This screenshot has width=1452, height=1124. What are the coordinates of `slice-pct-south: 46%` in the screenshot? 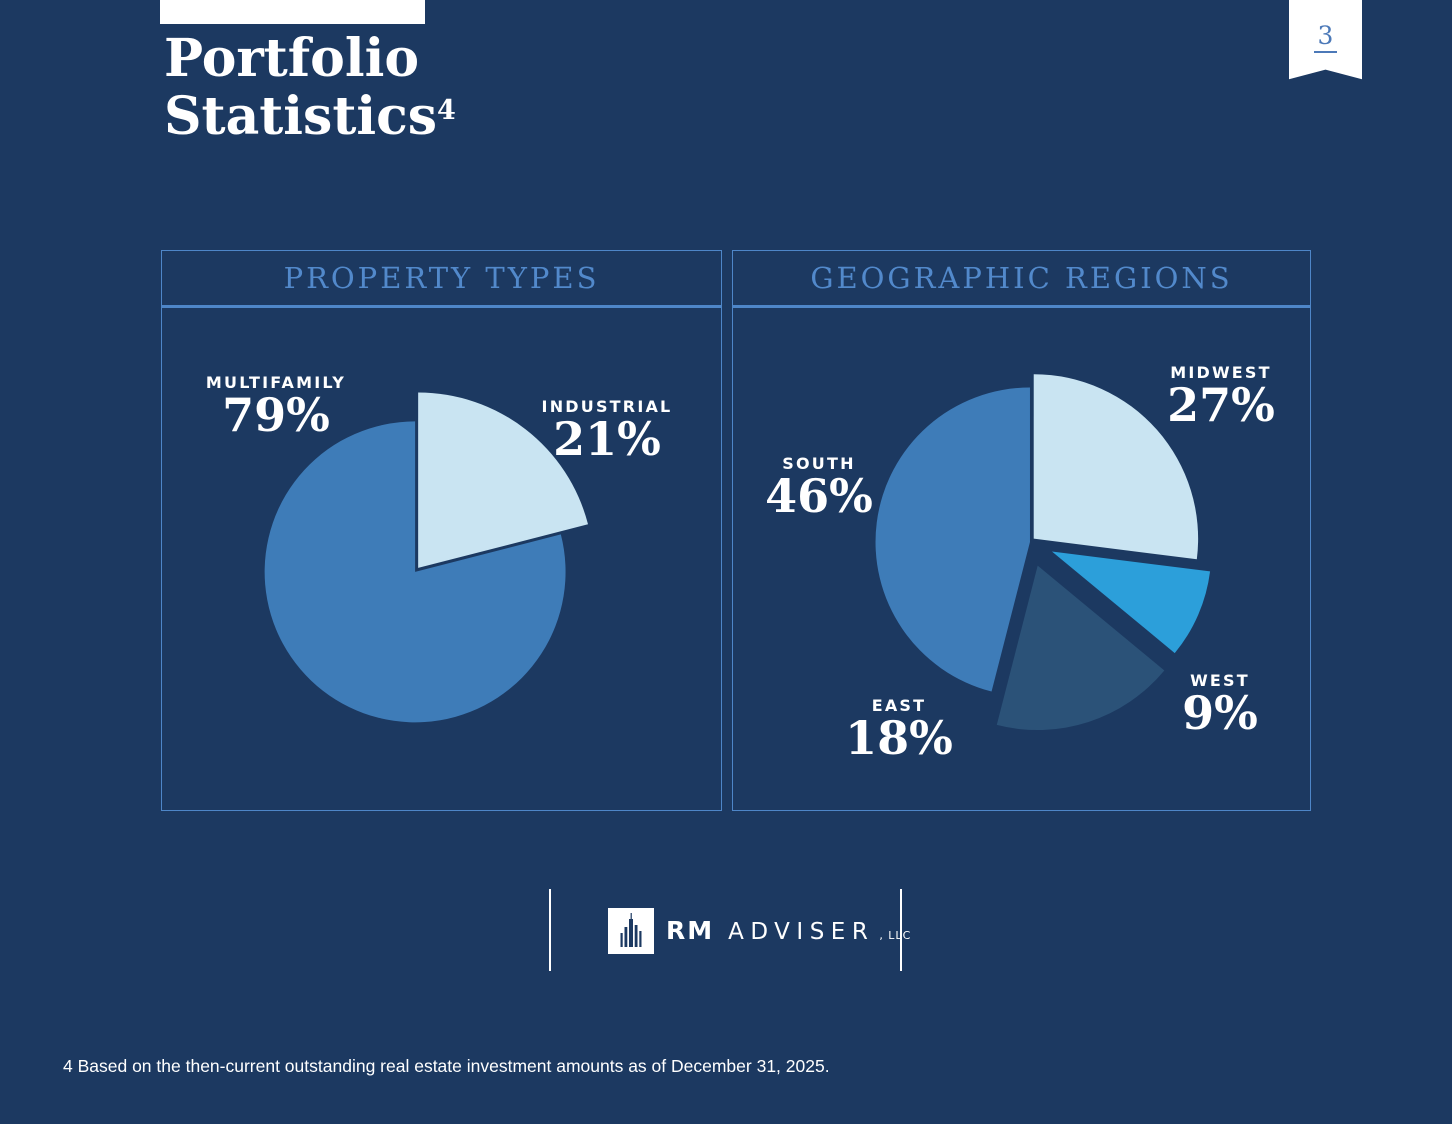 It's located at (819, 496).